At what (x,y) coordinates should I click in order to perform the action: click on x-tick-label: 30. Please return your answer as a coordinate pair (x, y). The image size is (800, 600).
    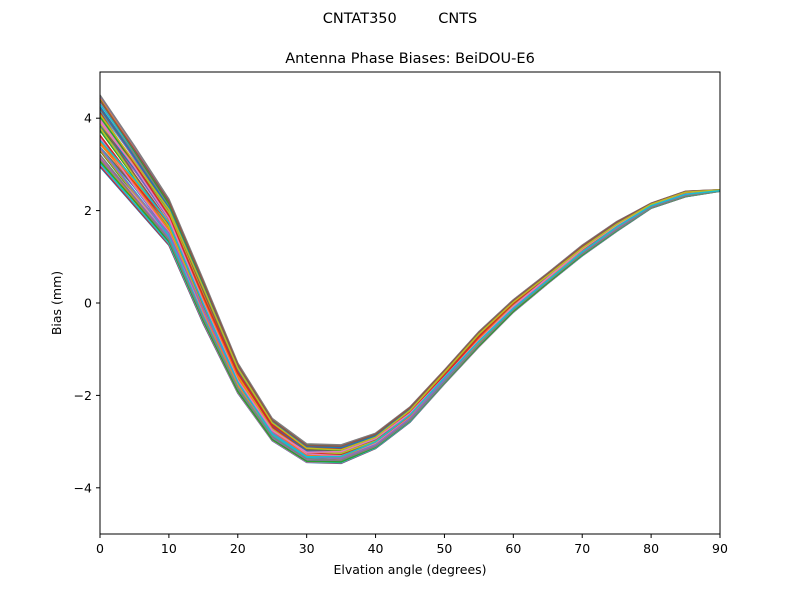
    Looking at the image, I should click on (307, 548).